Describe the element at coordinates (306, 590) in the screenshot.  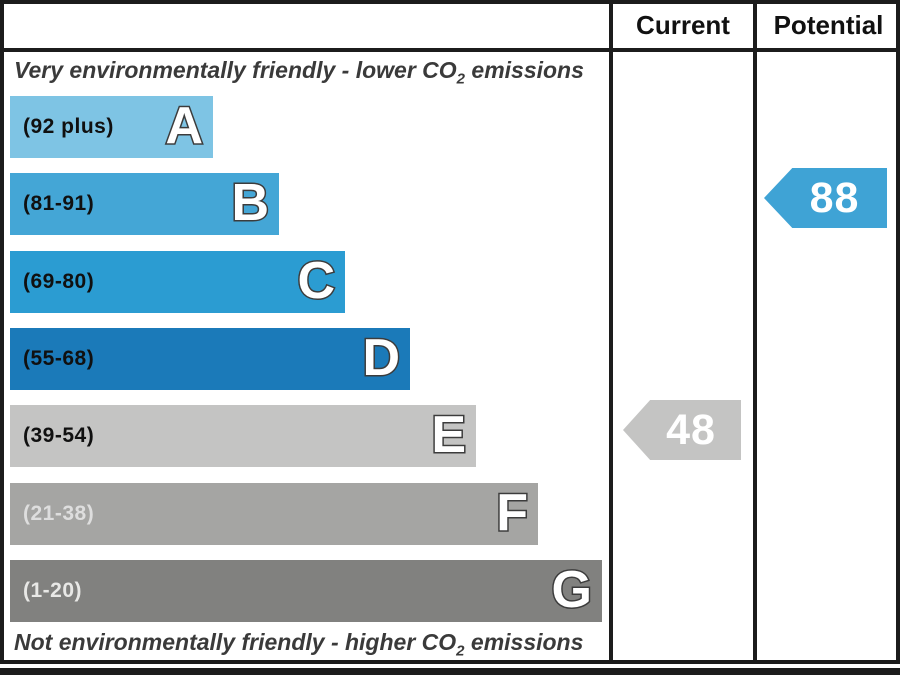
I see `band-row: (1-20) G` at that location.